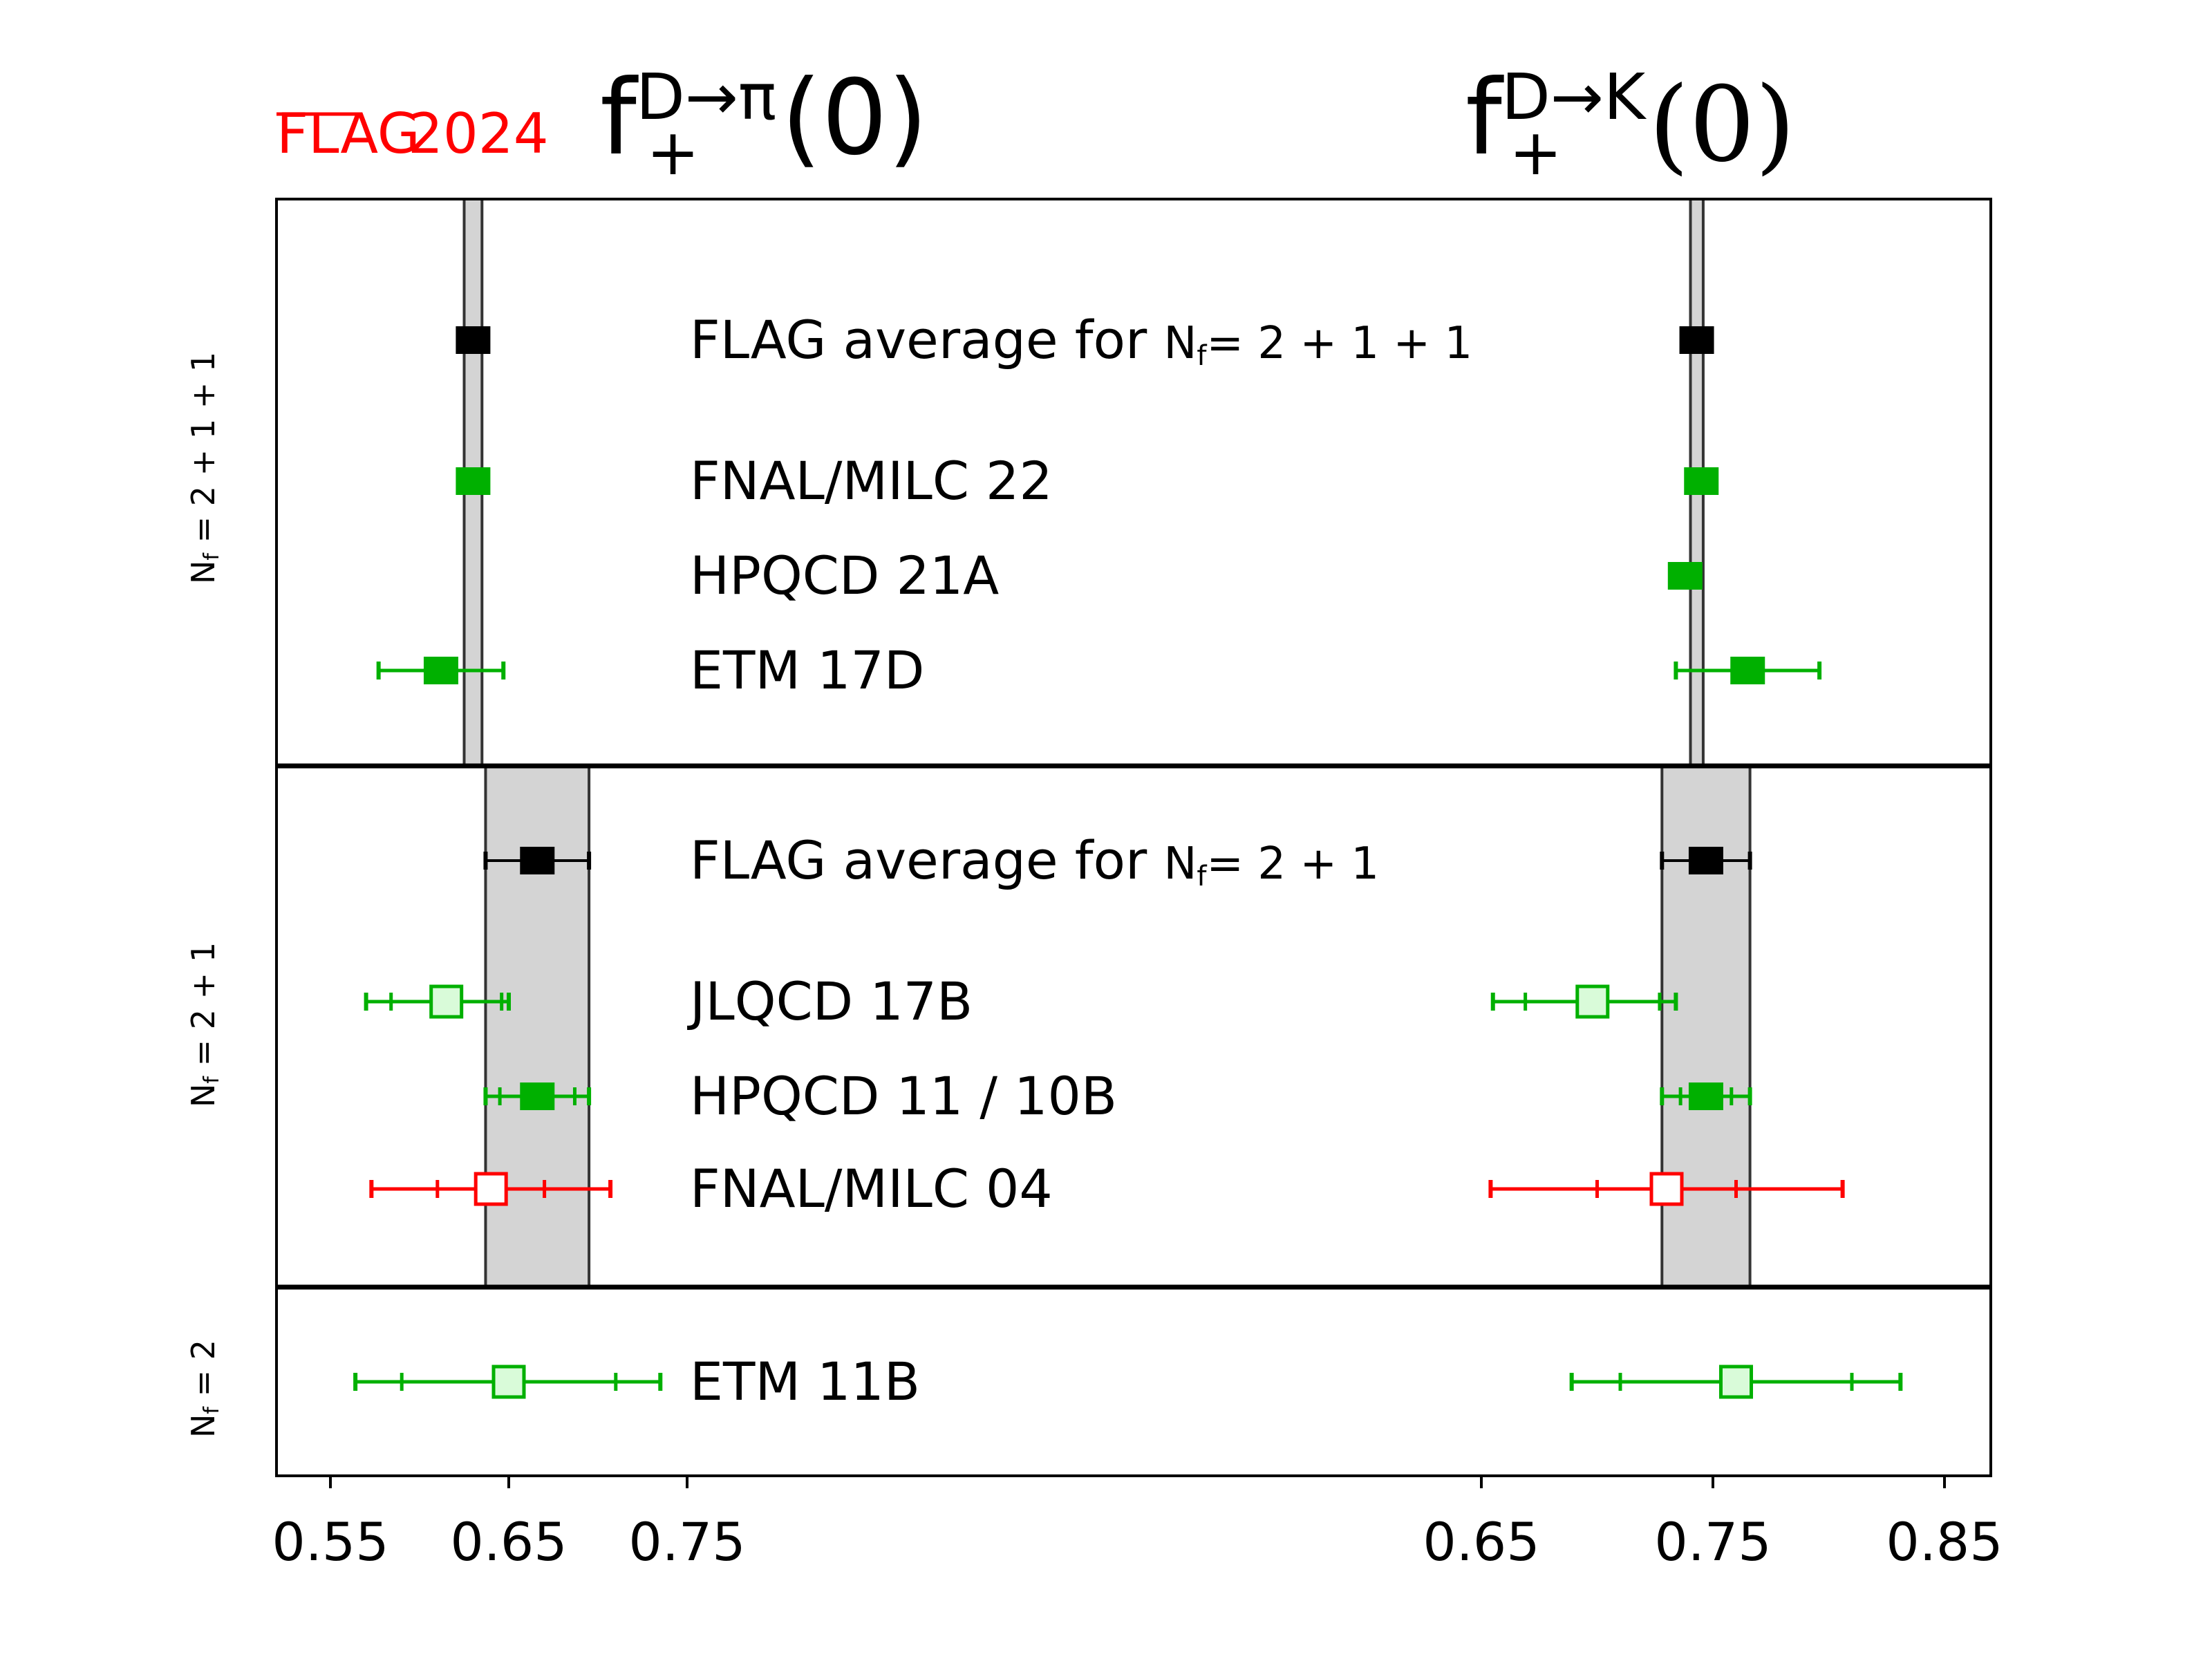 Image resolution: width=2212 pixels, height=1659 pixels. I want to click on row-label: HPQCD 21A, so click(845, 575).